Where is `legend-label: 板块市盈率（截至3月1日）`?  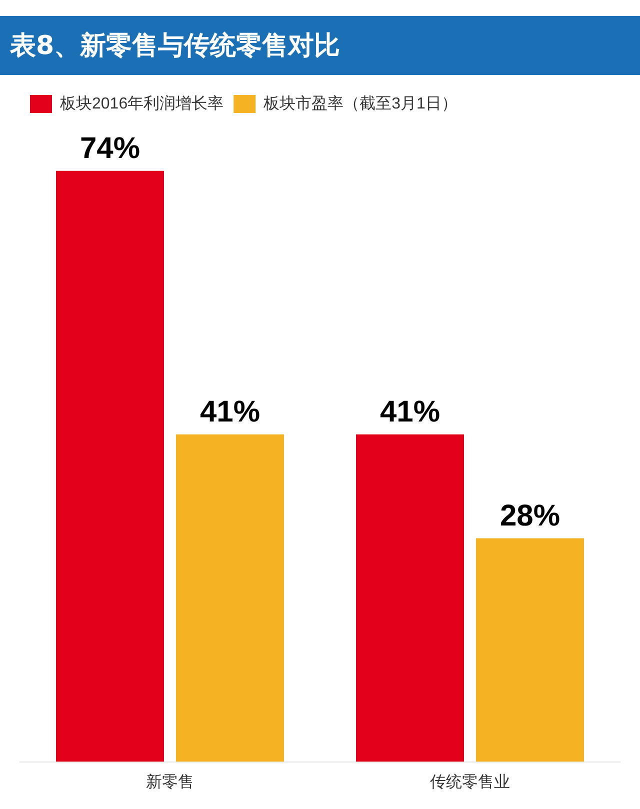 legend-label: 板块市盈率（截至3月1日） is located at coordinates (360, 103).